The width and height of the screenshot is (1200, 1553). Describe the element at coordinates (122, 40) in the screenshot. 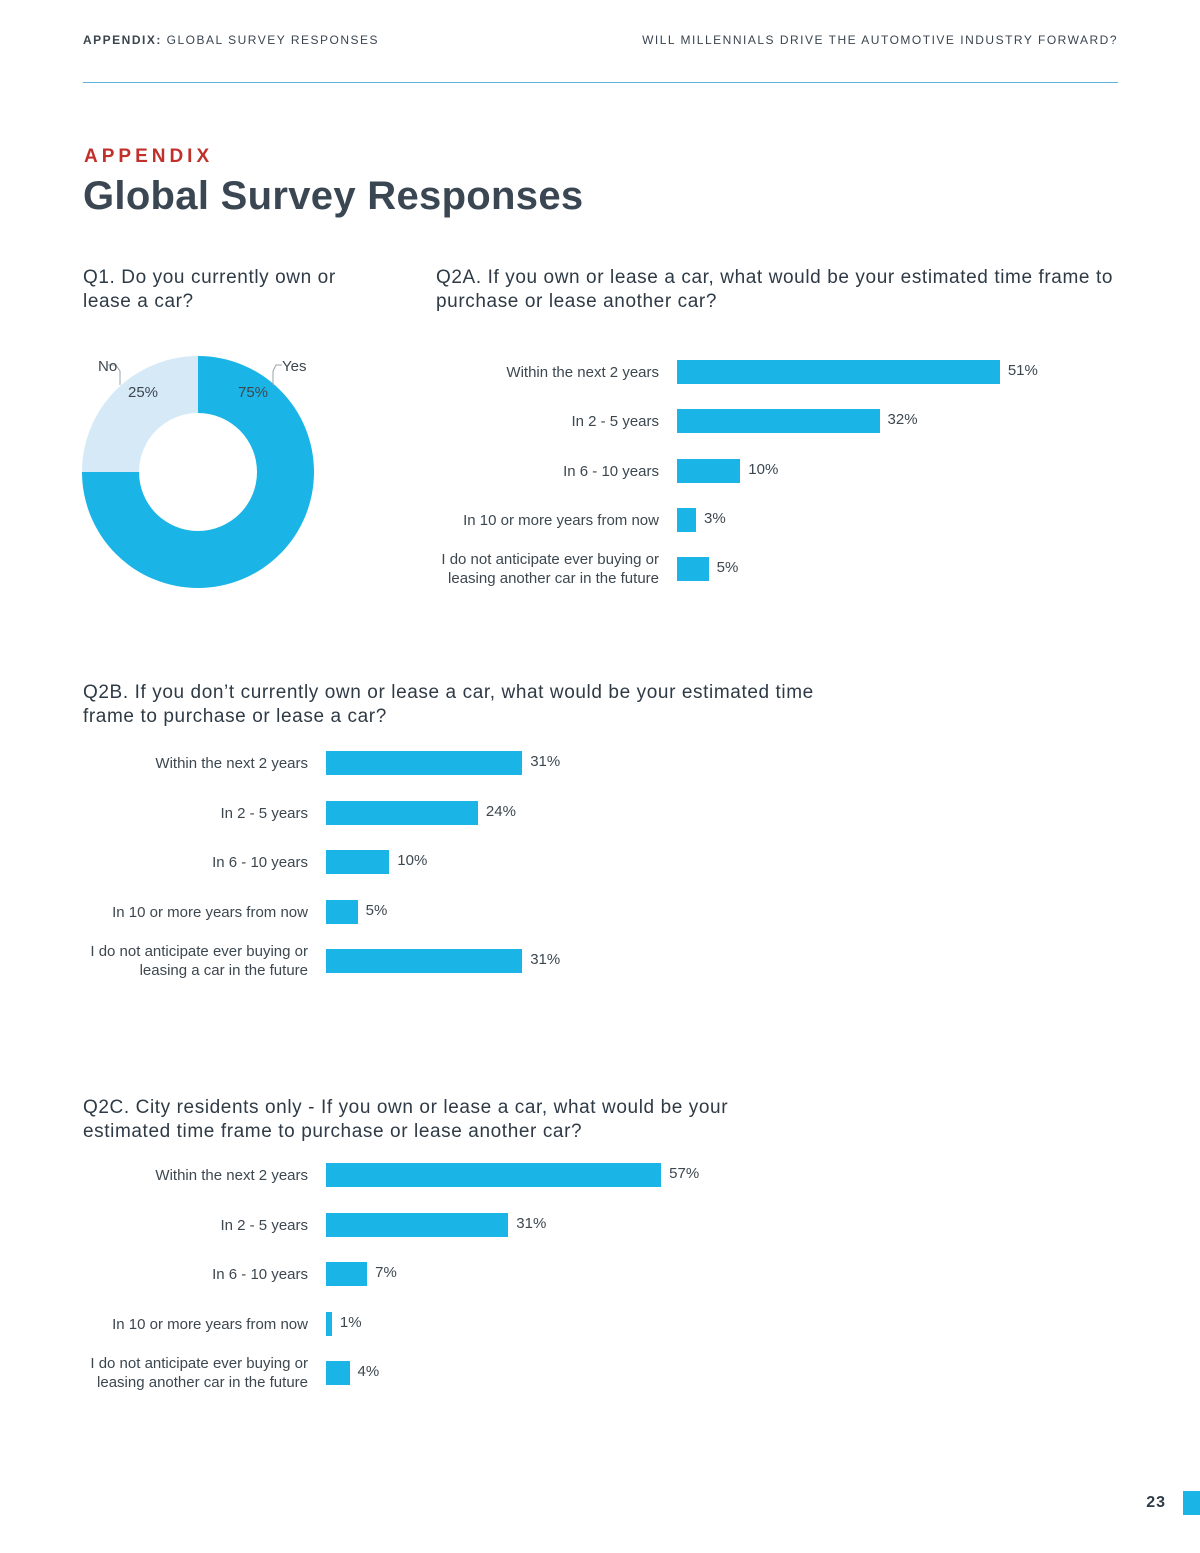

I see `running-header-section: APPENDIX:` at that location.